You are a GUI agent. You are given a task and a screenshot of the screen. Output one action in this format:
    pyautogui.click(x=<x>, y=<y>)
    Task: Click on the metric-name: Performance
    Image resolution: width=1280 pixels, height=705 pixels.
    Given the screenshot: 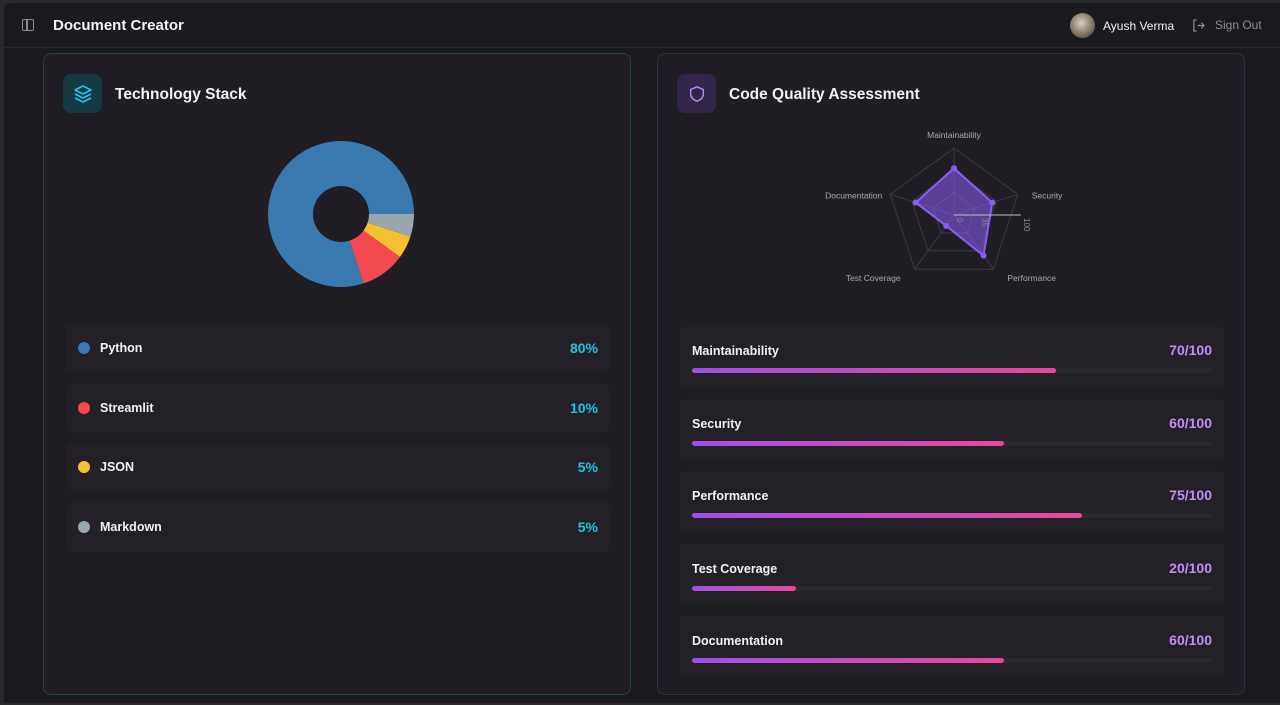 What is the action you would take?
    pyautogui.click(x=730, y=496)
    